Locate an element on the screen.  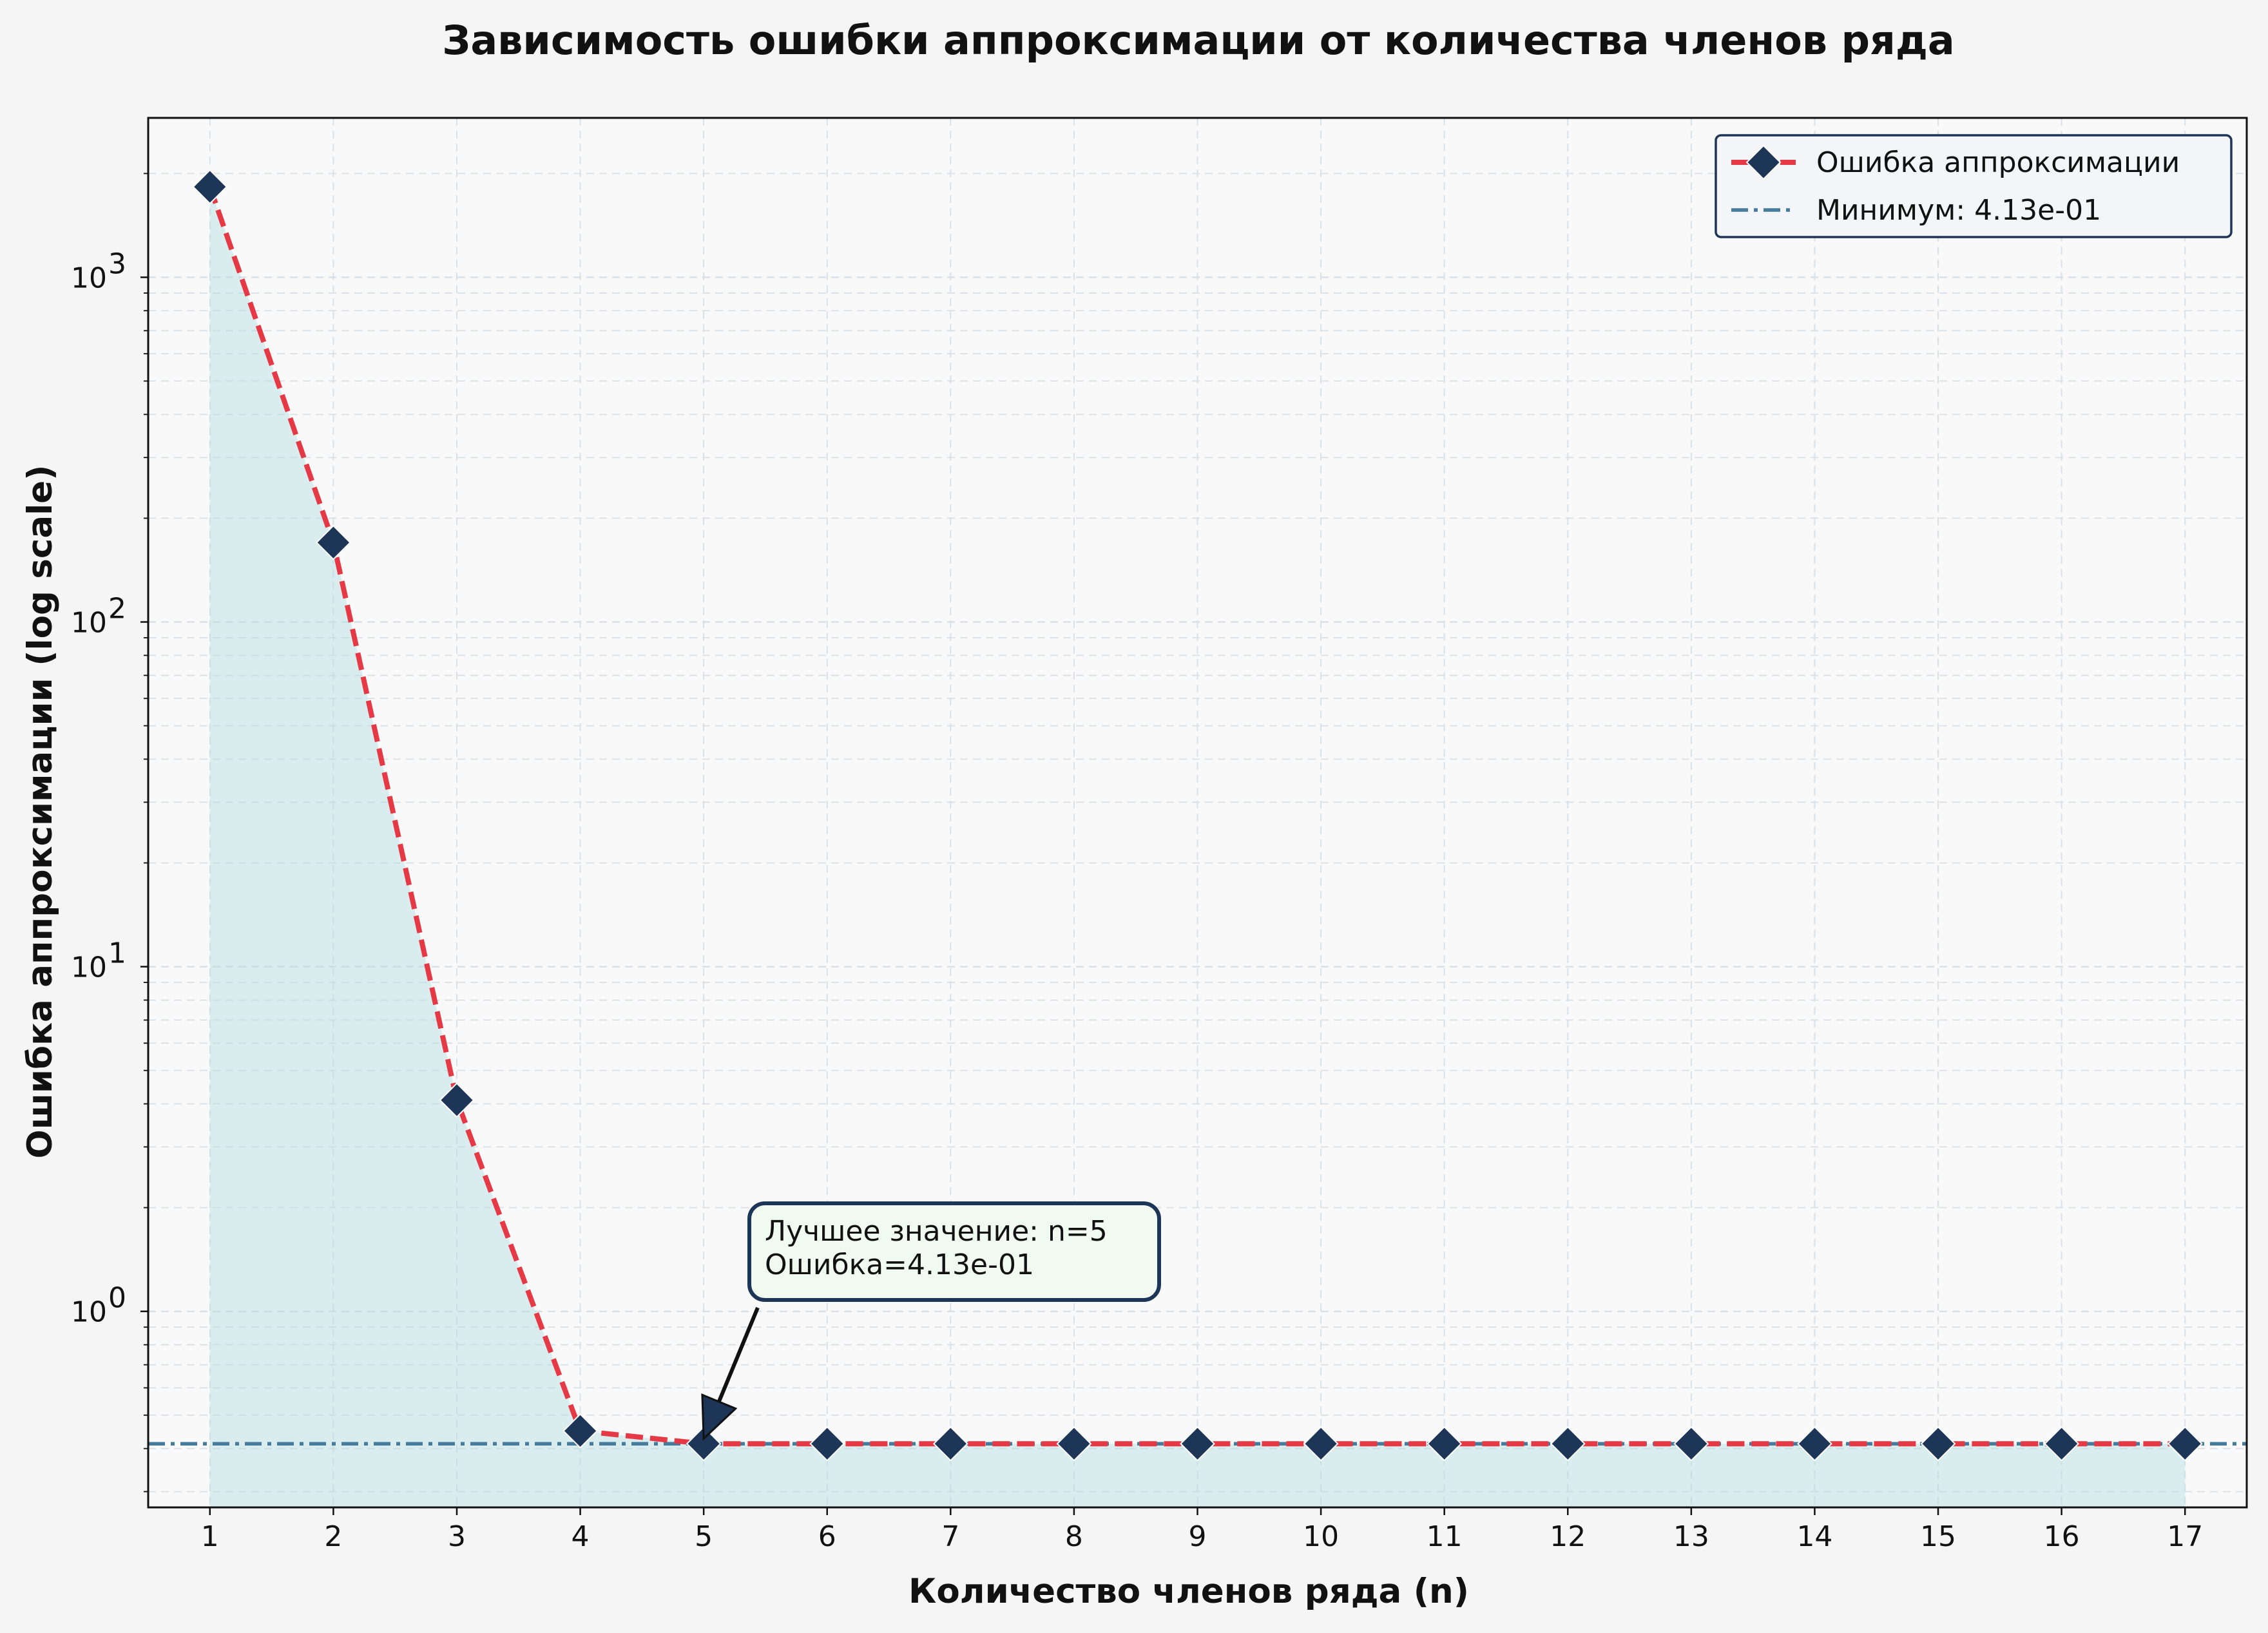
x-tick-label: 5 is located at coordinates (704, 1536).